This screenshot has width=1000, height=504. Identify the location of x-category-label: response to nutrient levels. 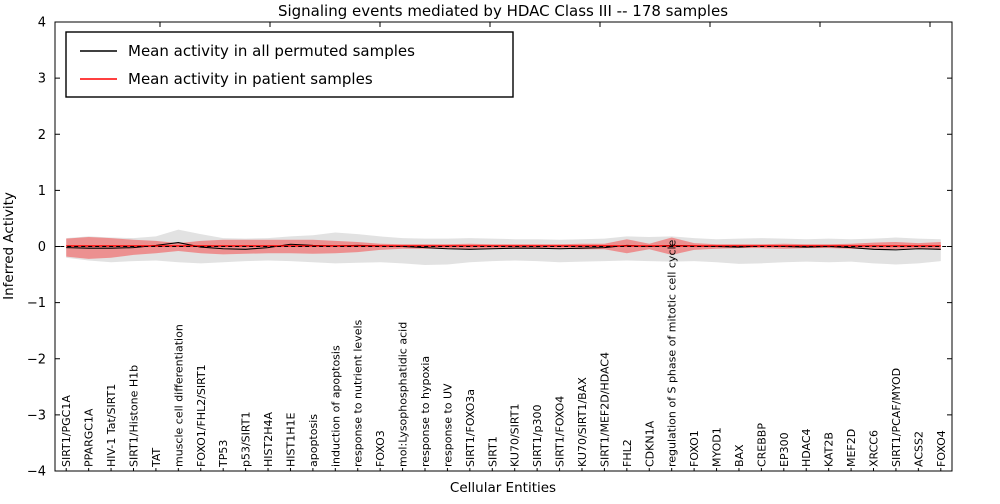
(358, 393).